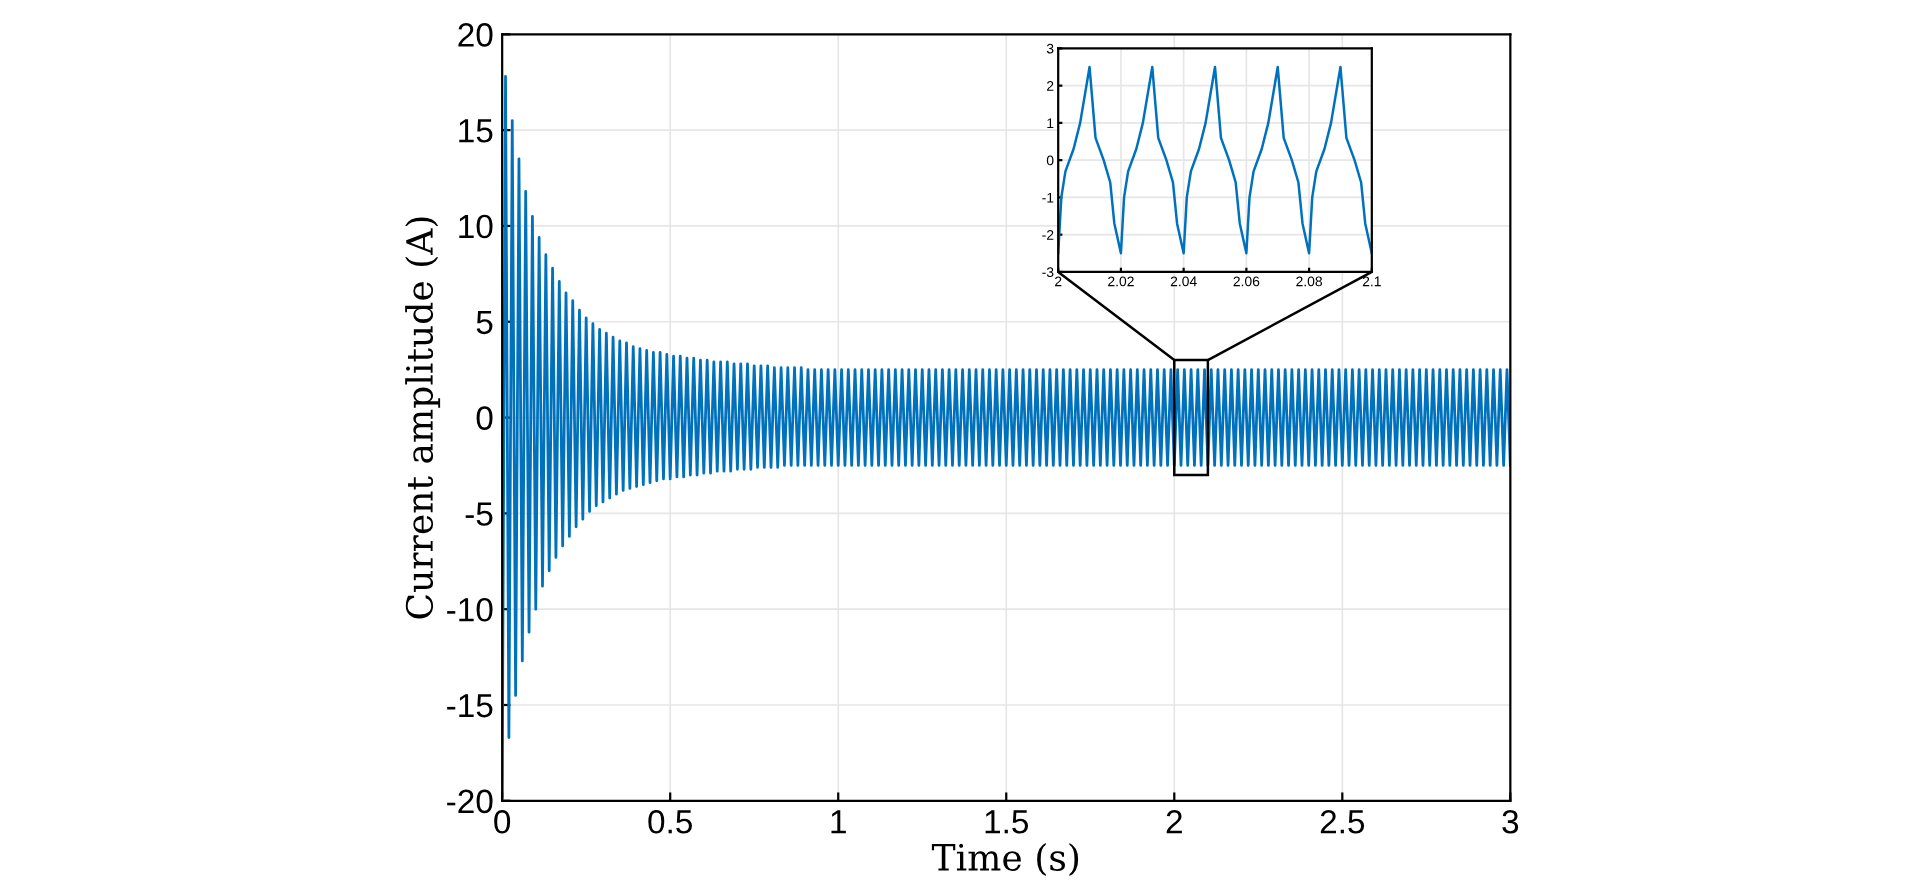 This screenshot has height=880, width=1924. I want to click on x-tick-label: 2, so click(1174, 822).